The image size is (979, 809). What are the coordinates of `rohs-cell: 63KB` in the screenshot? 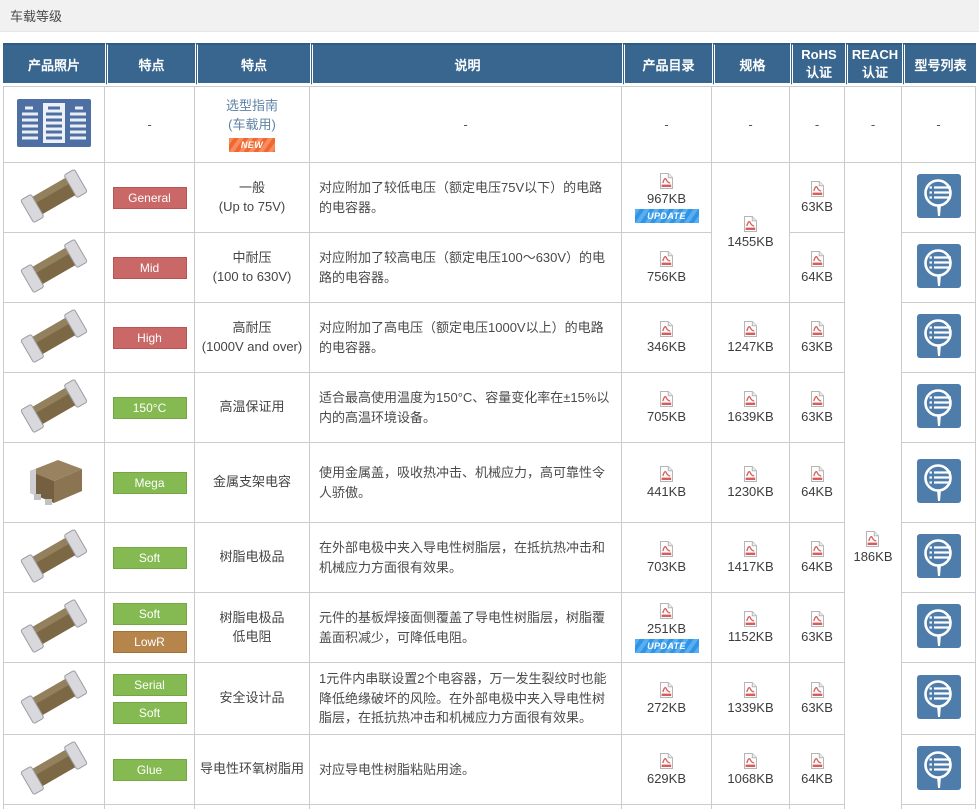 It's located at (817, 699).